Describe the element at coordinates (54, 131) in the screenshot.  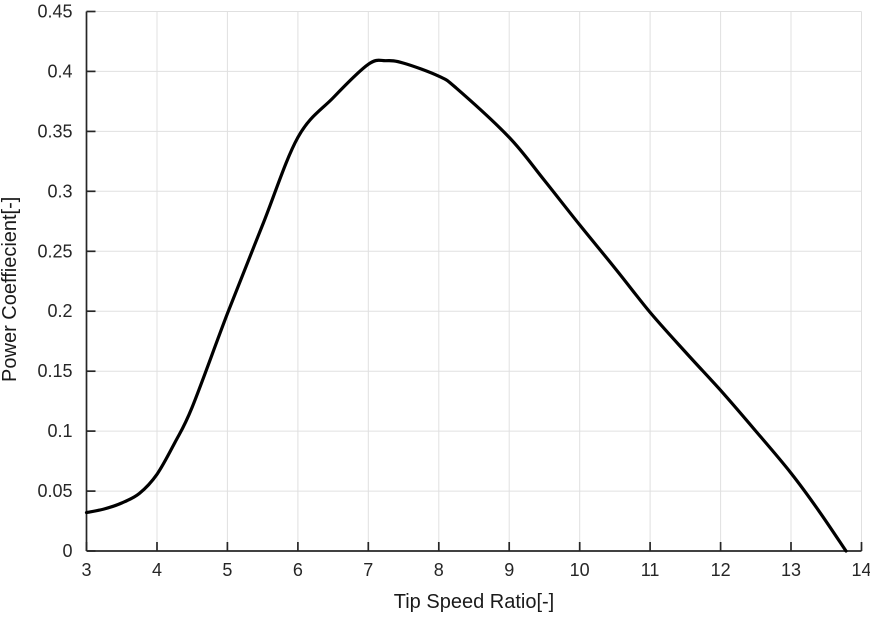
I see `y-tick-label: 0.35` at that location.